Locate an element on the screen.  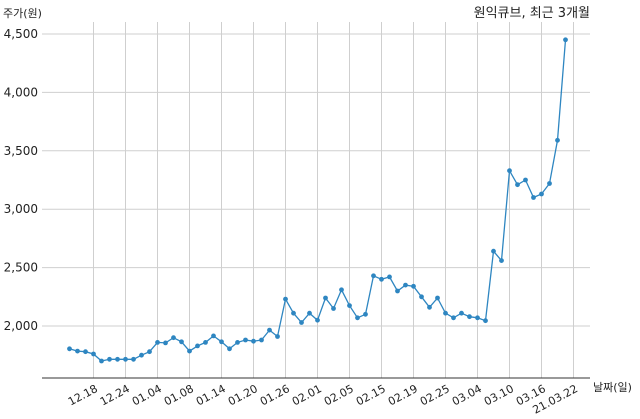
x-tick-label: 01.08 is located at coordinates (179, 395).